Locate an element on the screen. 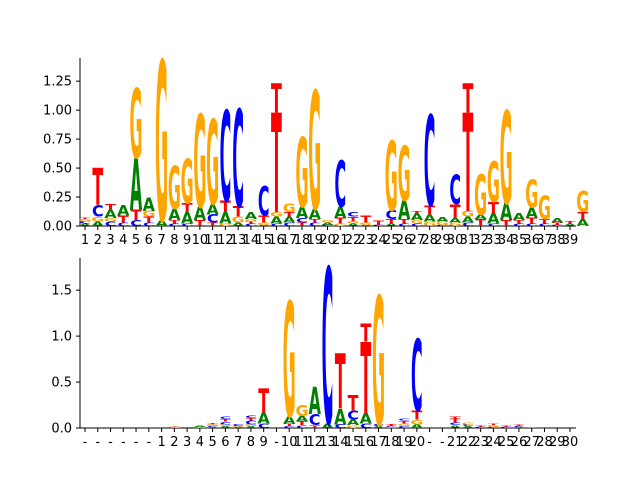 This screenshot has width=640, height=480. x-tick-label: 12 is located at coordinates (314, 442).